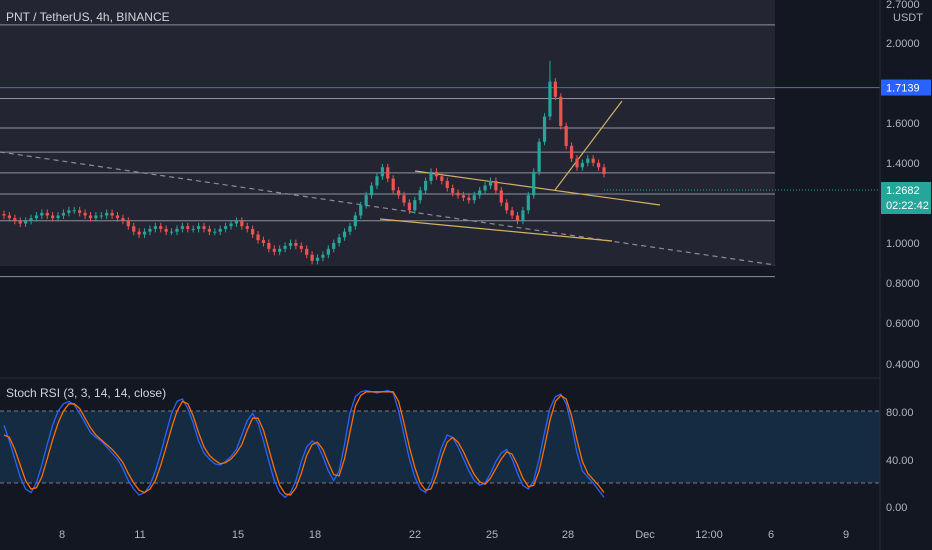 The image size is (932, 550). Describe the element at coordinates (771, 535) in the screenshot. I see `time-tick-9: 6` at that location.